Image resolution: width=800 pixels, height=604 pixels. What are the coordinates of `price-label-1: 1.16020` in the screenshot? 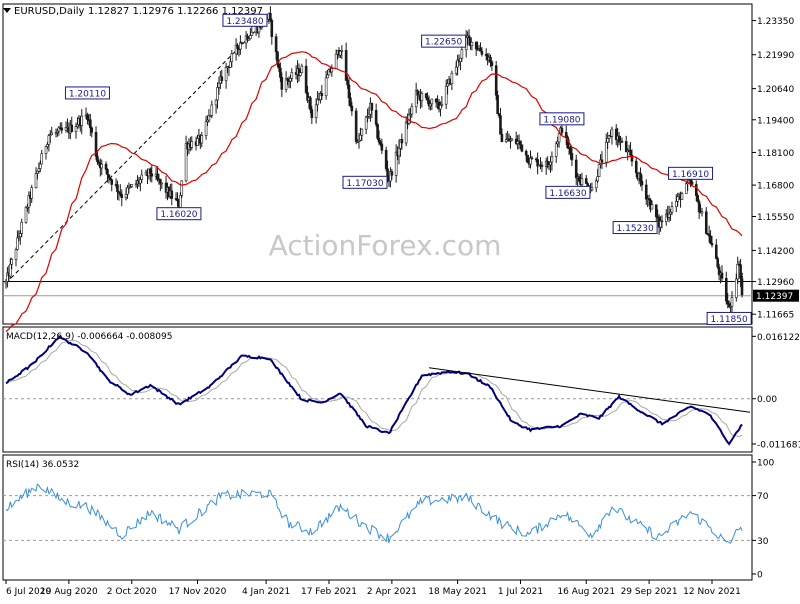 It's located at (179, 214).